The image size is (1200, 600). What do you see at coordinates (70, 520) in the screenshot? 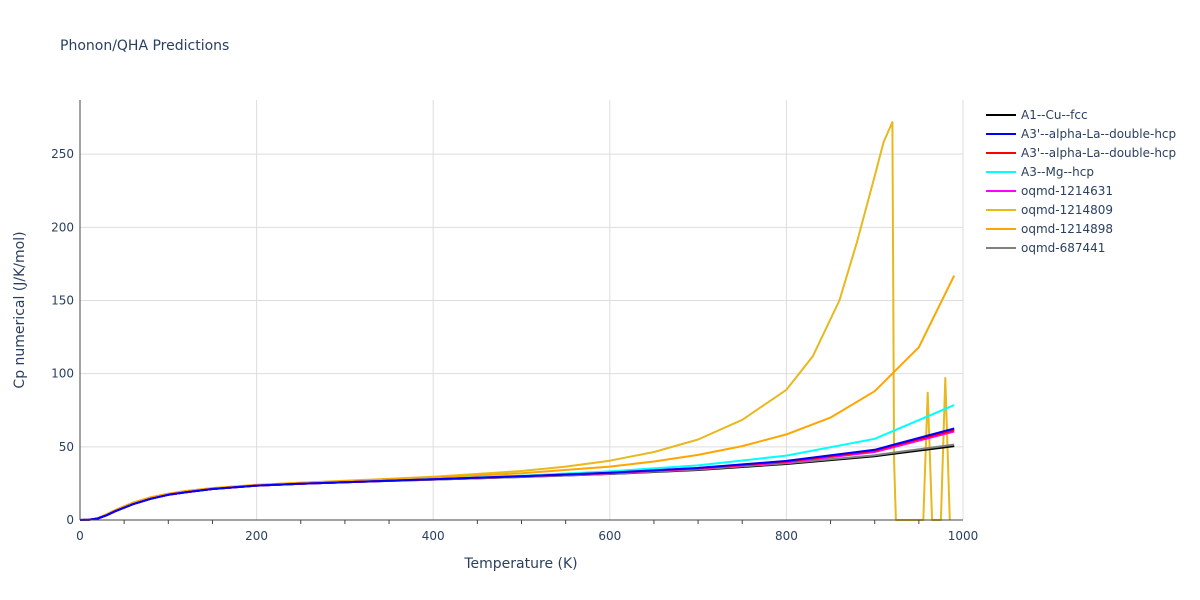
I see `y-tick-label: 0` at bounding box center [70, 520].